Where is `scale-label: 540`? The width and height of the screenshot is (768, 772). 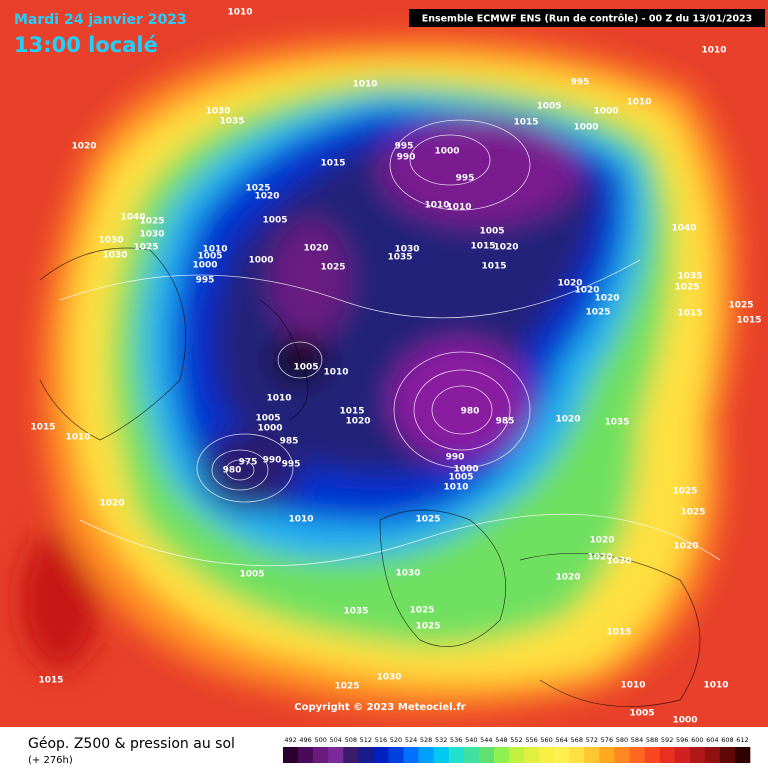
scale-label: 540 is located at coordinates (471, 740).